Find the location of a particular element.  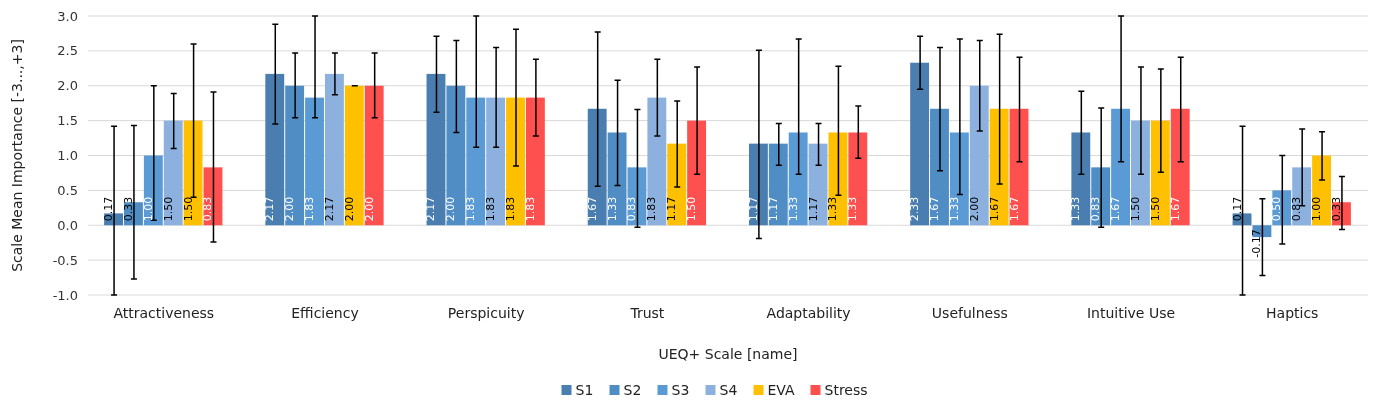

x-tick-label: Trust is located at coordinates (647, 313).